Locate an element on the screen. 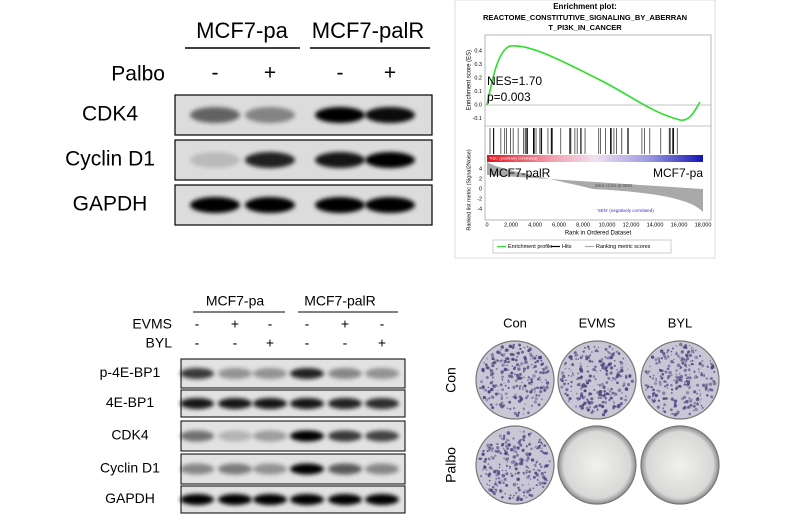  x-tick-label: 4,000 is located at coordinates (535, 225).